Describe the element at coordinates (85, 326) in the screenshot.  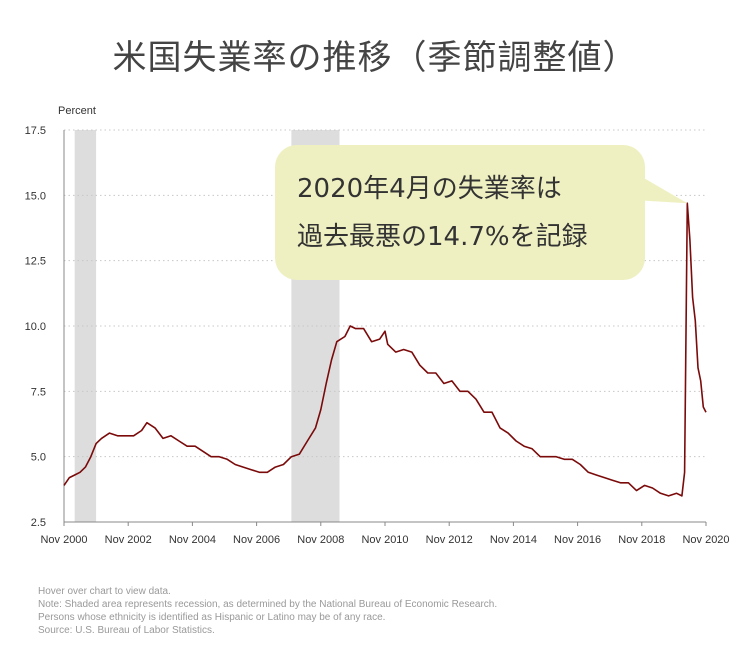
I see `recession-band` at that location.